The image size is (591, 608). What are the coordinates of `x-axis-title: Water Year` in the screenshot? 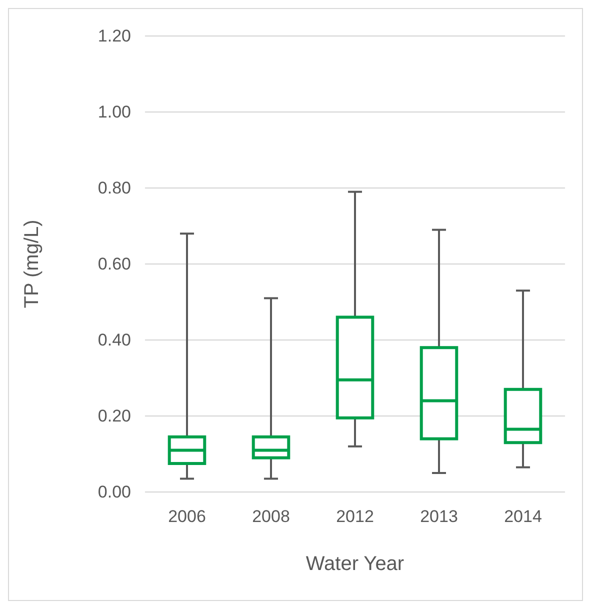 It's located at (355, 564).